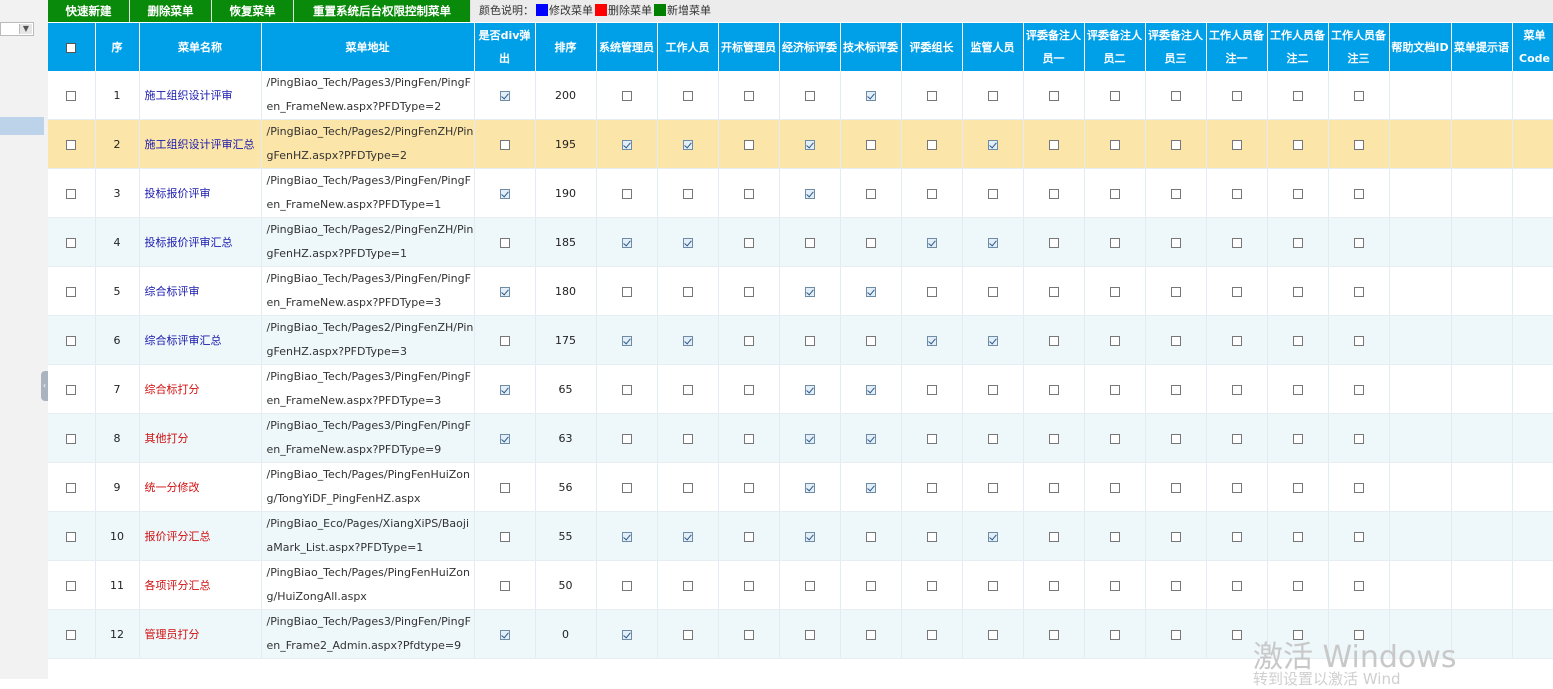 The height and width of the screenshot is (689, 1553). Describe the element at coordinates (253, 11) in the screenshot. I see `restore-menu-button: 恢复菜单` at that location.